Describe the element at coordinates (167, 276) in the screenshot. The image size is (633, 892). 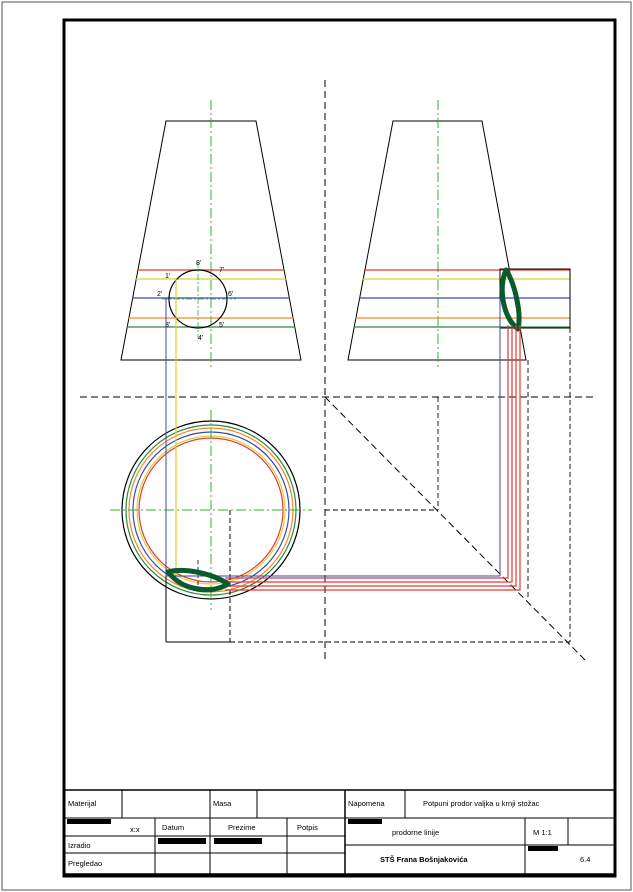
I see `point-label-1: 1'` at that location.